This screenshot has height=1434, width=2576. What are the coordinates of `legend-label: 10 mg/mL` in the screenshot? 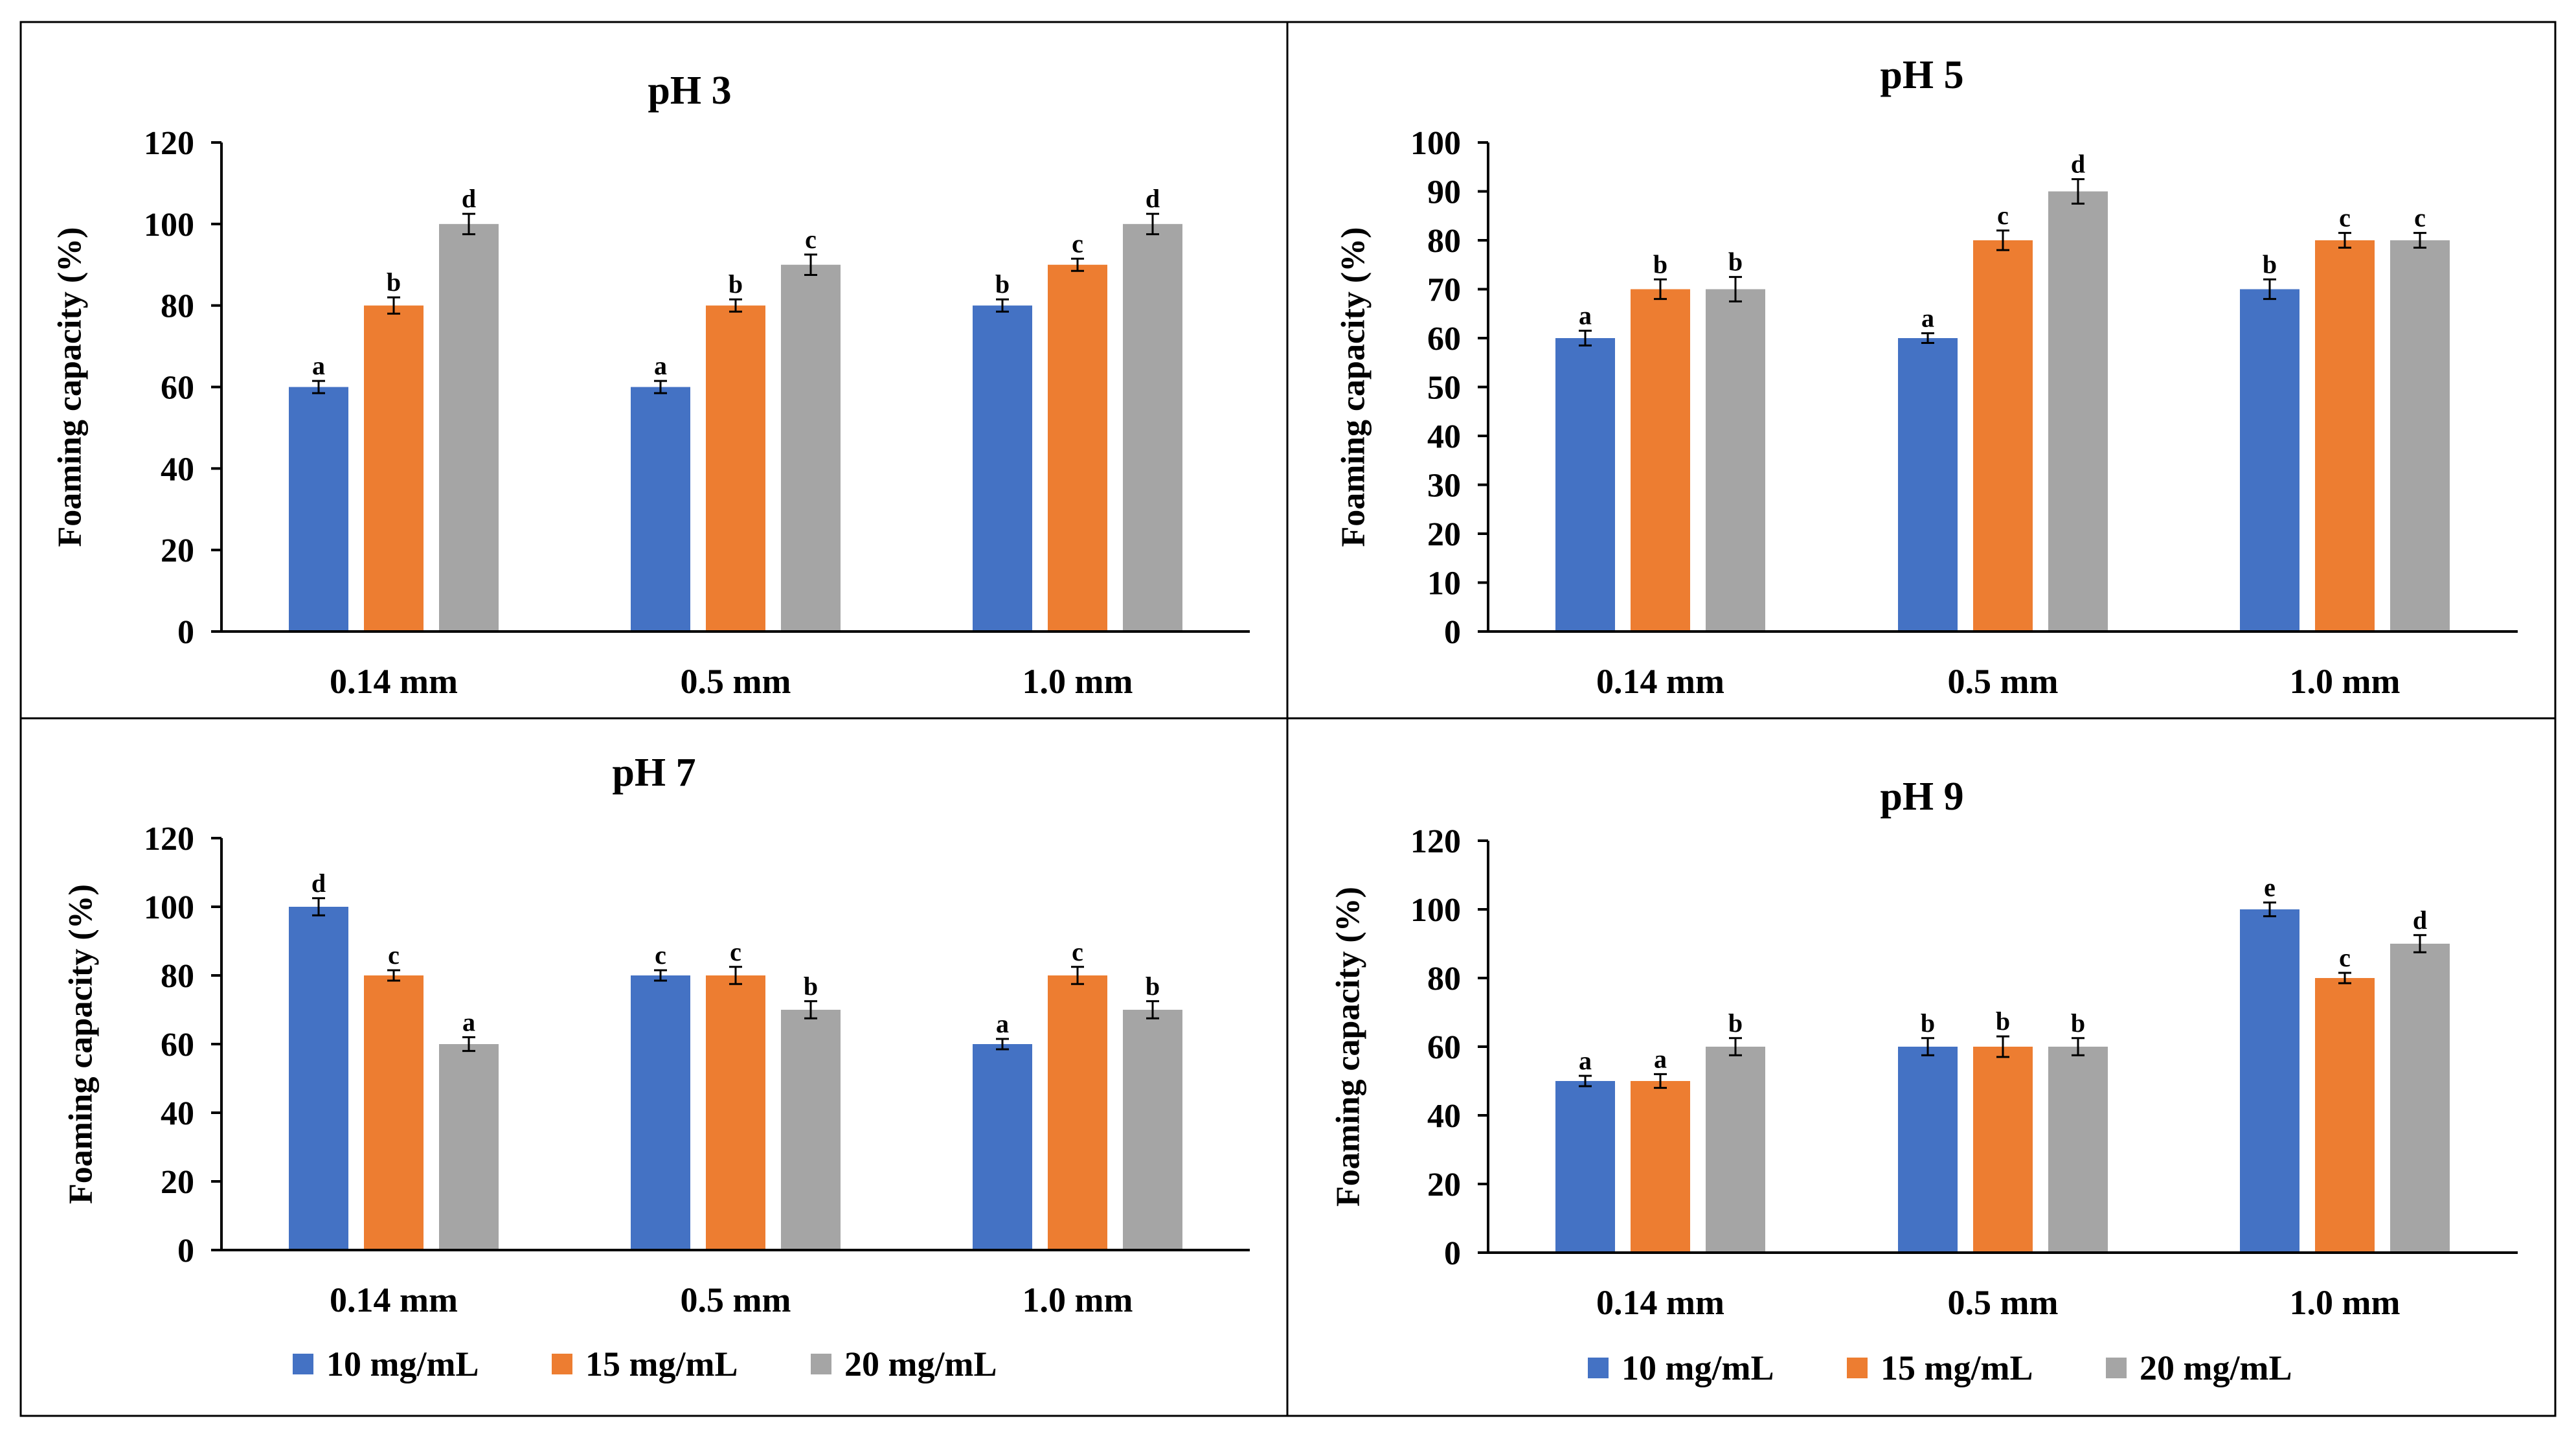 It's located at (1697, 1368).